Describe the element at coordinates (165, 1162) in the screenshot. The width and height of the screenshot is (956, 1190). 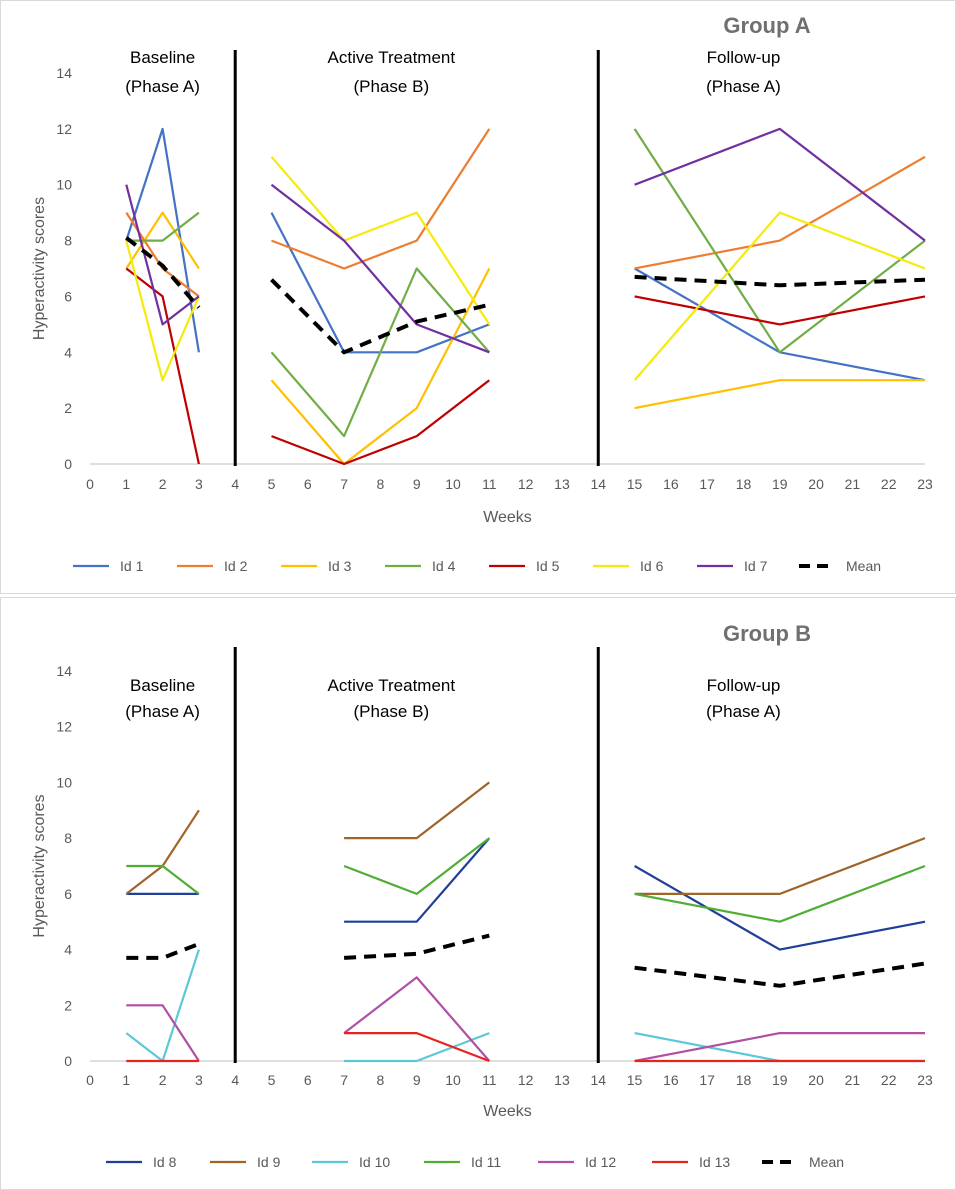
I see `legend-label: Id 8` at that location.